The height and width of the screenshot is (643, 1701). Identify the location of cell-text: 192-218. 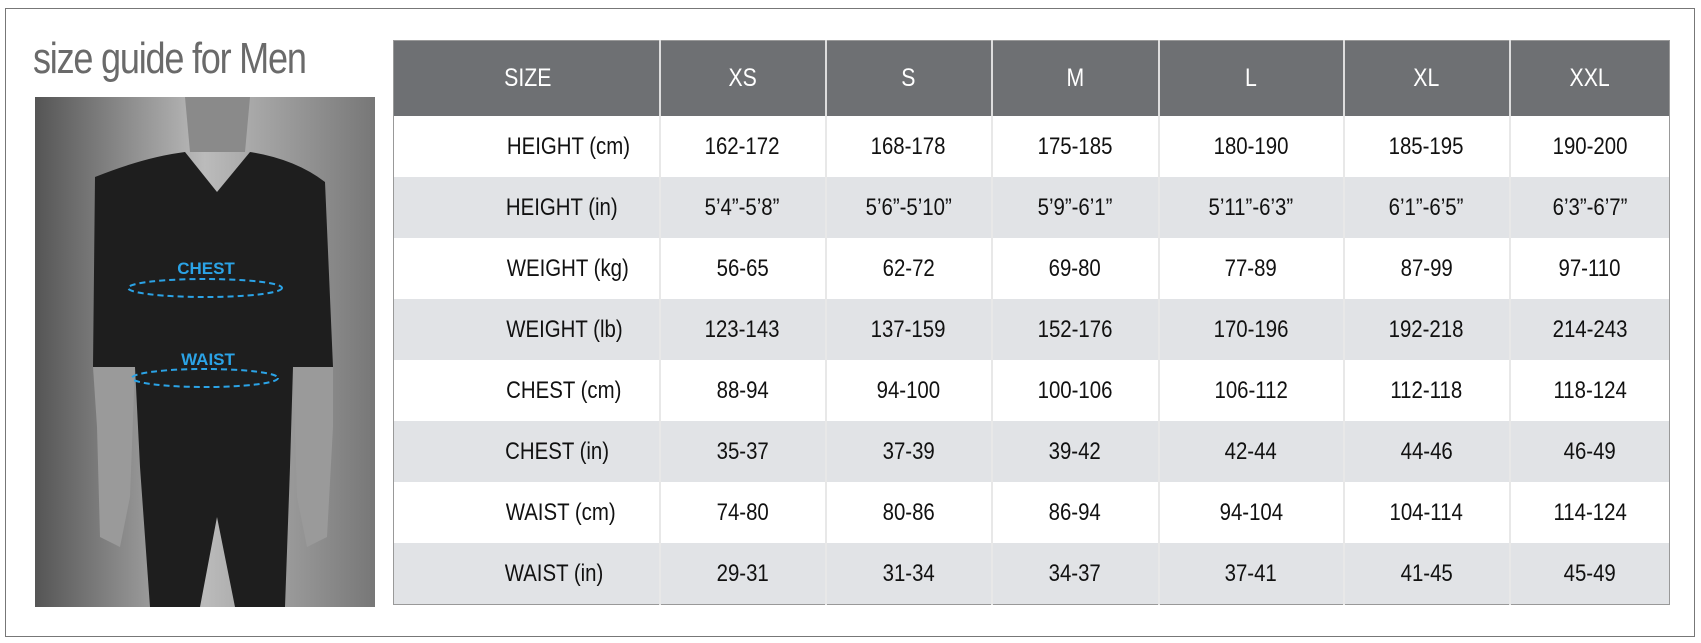
(1426, 329).